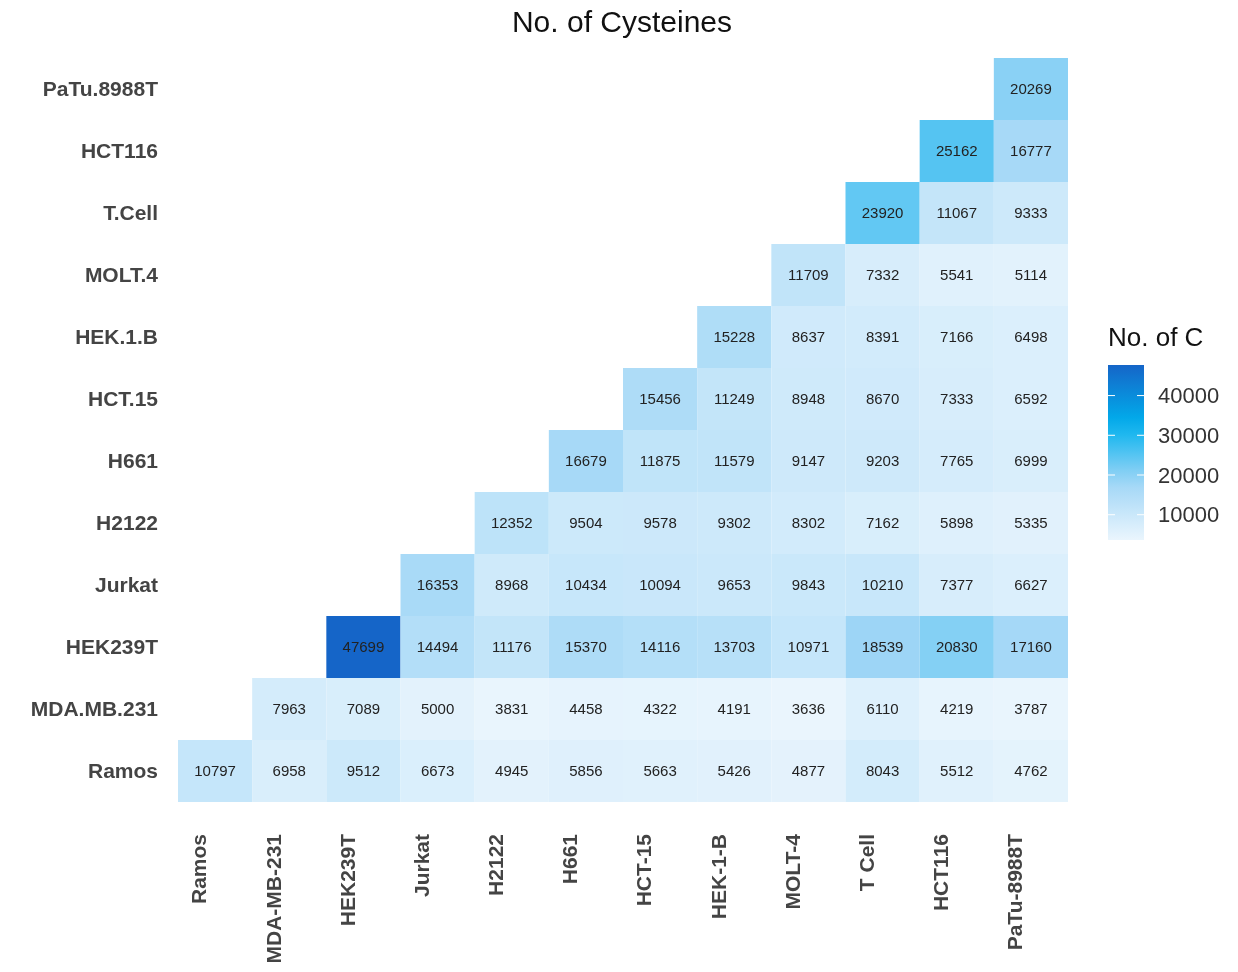 Image resolution: width=1238 pixels, height=972 pixels. What do you see at coordinates (882, 523) in the screenshot?
I see `data-label: 7162` at bounding box center [882, 523].